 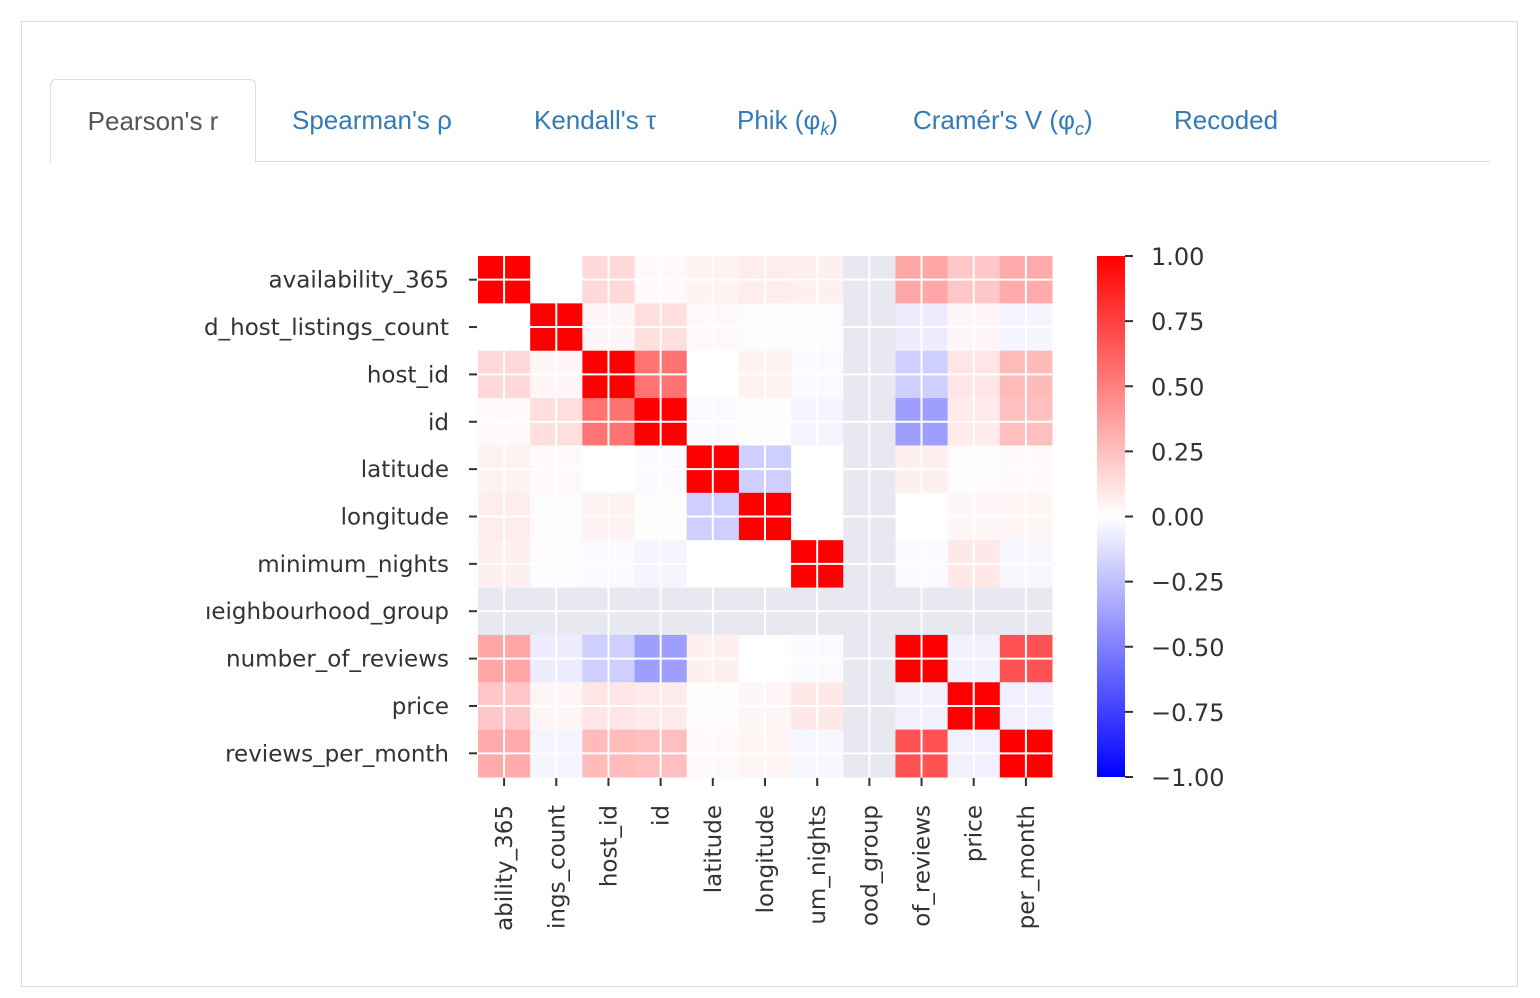 What do you see at coordinates (1079, 129) in the screenshot?
I see `tab-label-subscript: c` at bounding box center [1079, 129].